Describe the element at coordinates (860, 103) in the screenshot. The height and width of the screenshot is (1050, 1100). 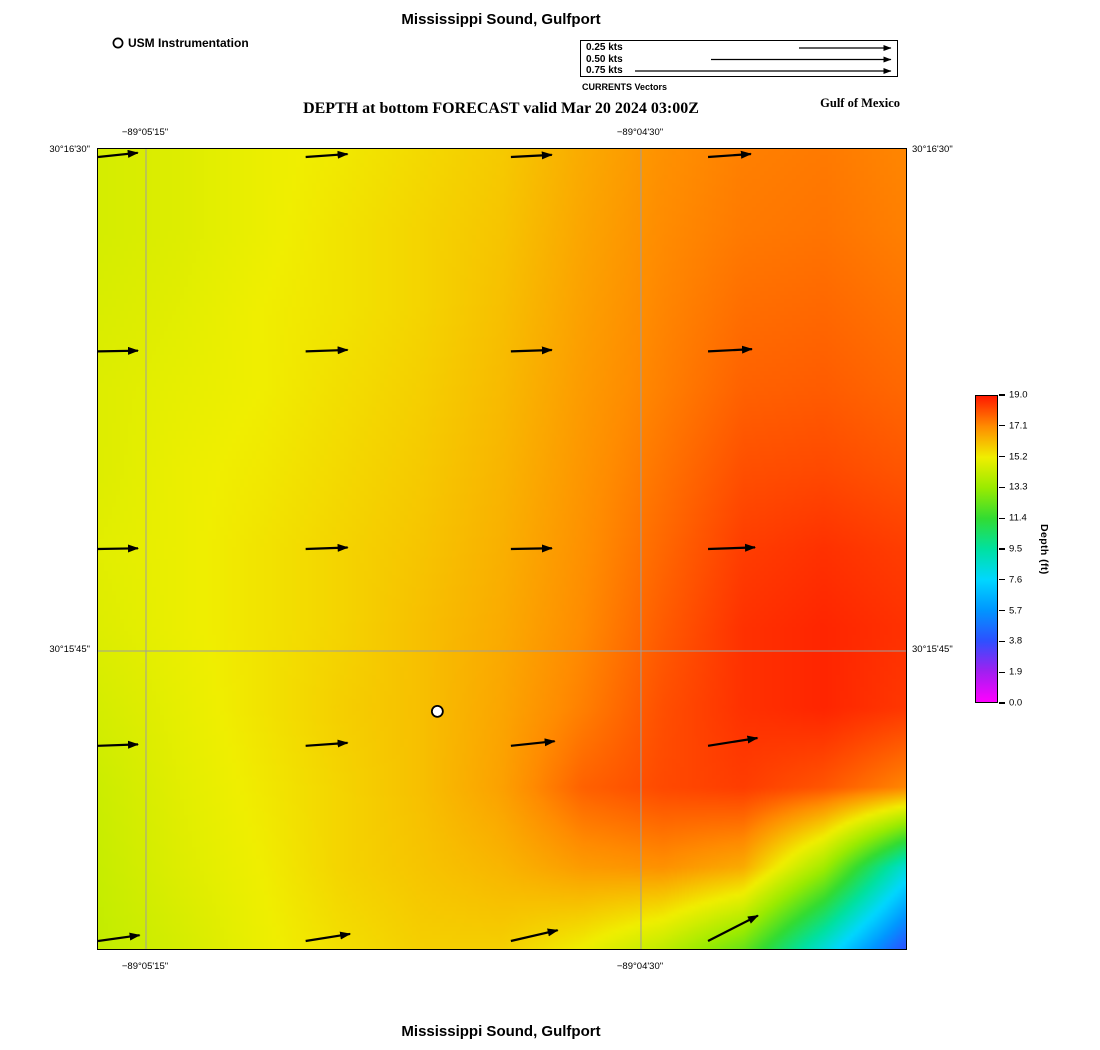
I see `region-label: Gulf of Mexico` at that location.